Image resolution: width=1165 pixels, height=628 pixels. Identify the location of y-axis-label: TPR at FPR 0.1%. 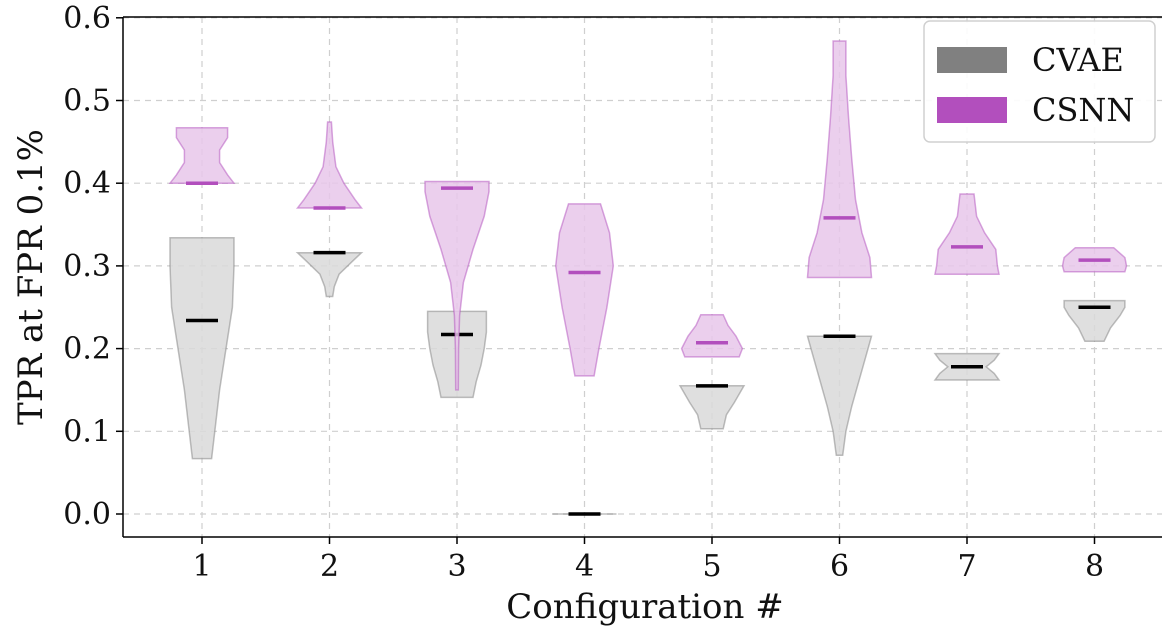
(31, 277).